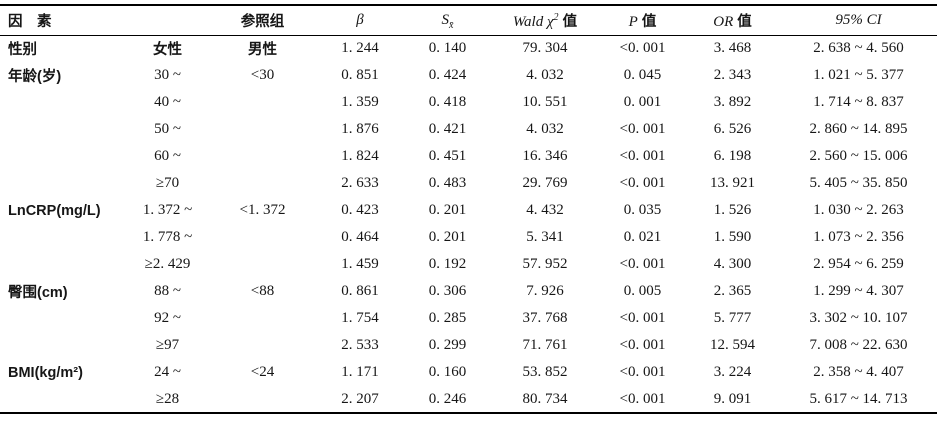 This screenshot has width=937, height=429. I want to click on cell-or: 5. 777, so click(732, 318).